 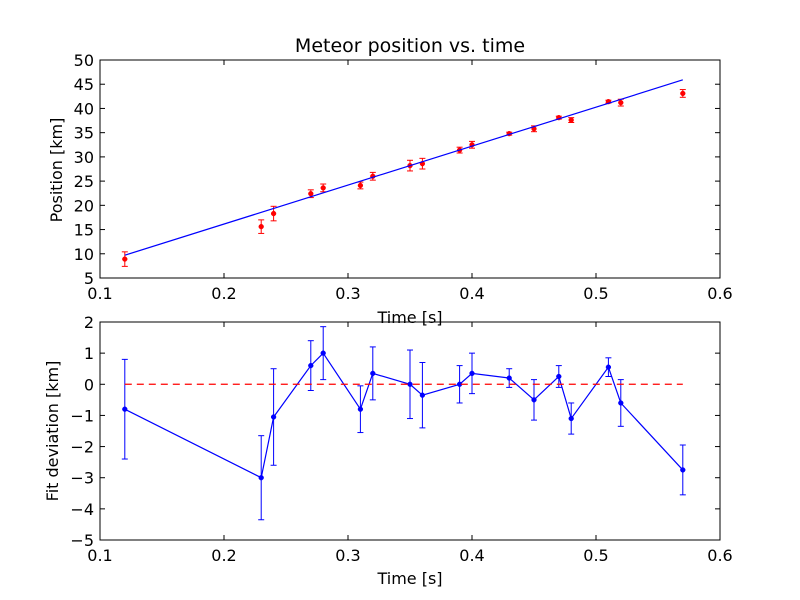 I want to click on y-tick-label: 0, so click(x=89, y=384).